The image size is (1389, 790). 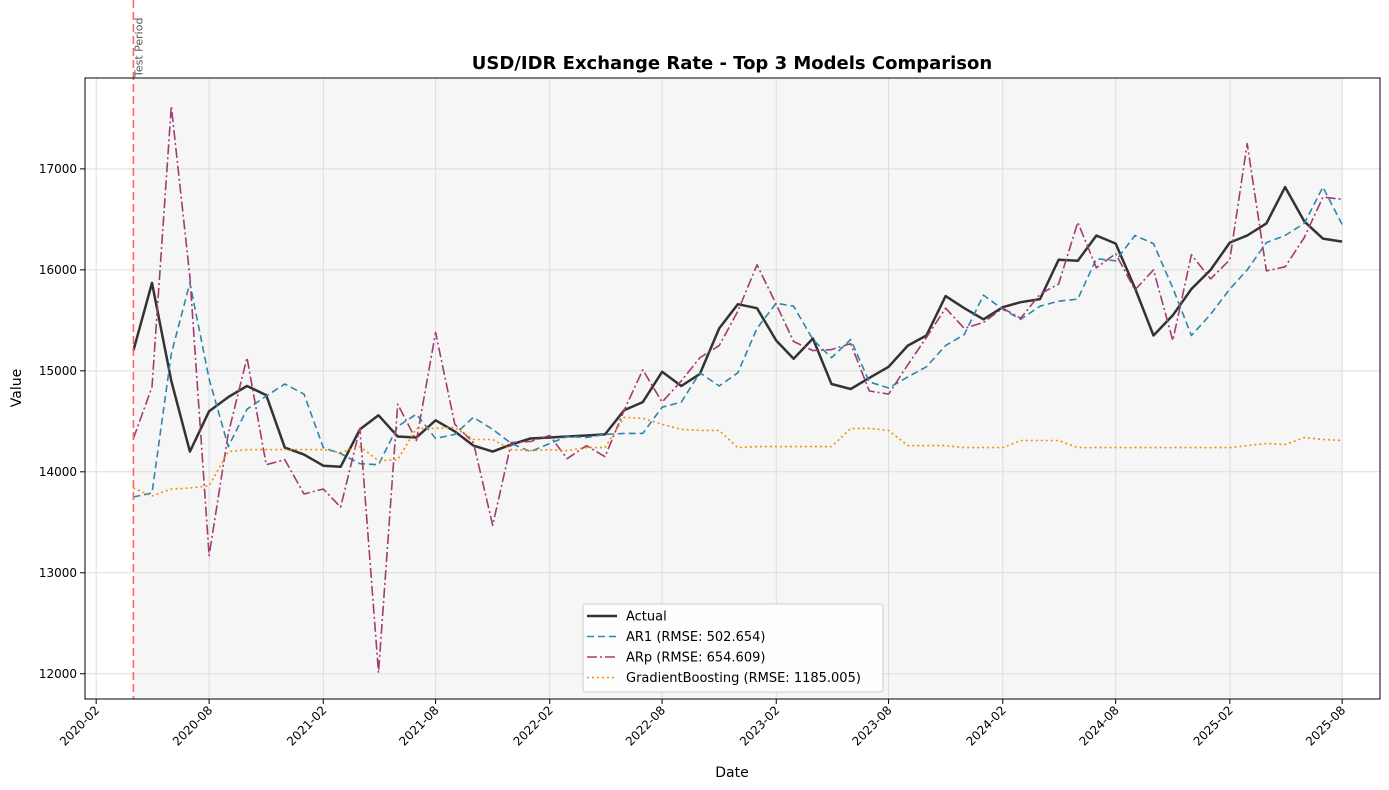 I want to click on legend-label: AR1 (RMSE: 502.654), so click(x=695, y=637).